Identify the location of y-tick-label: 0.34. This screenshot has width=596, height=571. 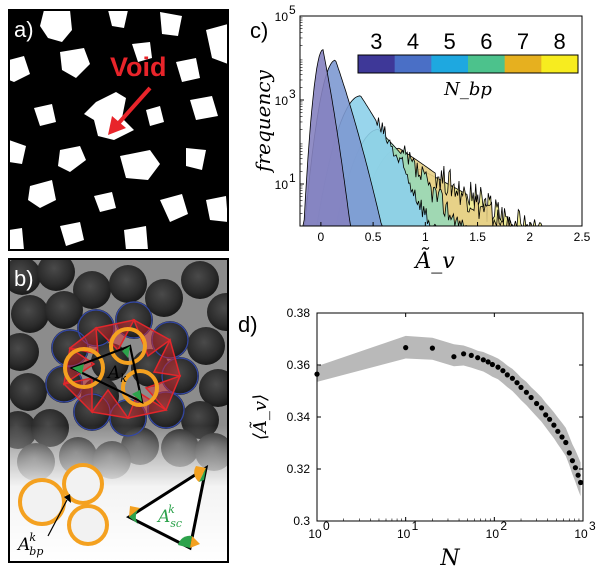
(299, 417).